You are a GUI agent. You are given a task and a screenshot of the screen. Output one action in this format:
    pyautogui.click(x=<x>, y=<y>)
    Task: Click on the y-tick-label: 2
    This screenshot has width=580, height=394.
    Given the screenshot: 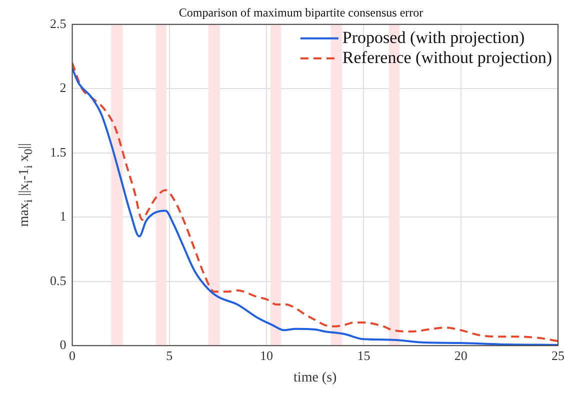 What is the action you would take?
    pyautogui.click(x=63, y=88)
    